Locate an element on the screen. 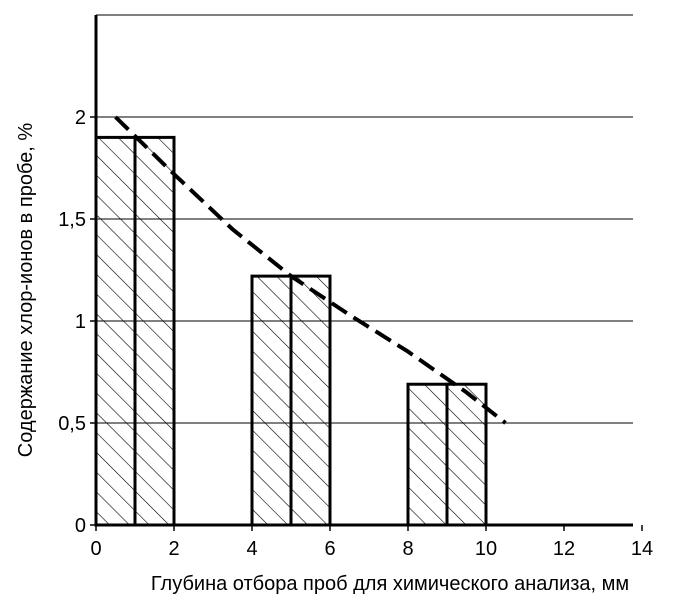 This screenshot has height=605, width=678. x-tick-label: 14 is located at coordinates (642, 549).